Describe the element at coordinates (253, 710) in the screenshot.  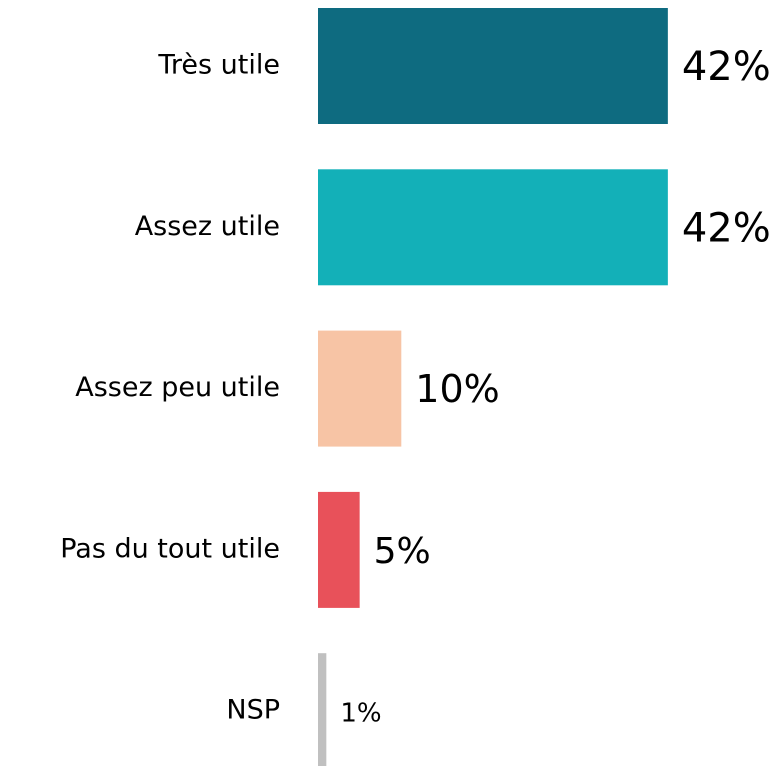
I see `category-label: NSP` at that location.